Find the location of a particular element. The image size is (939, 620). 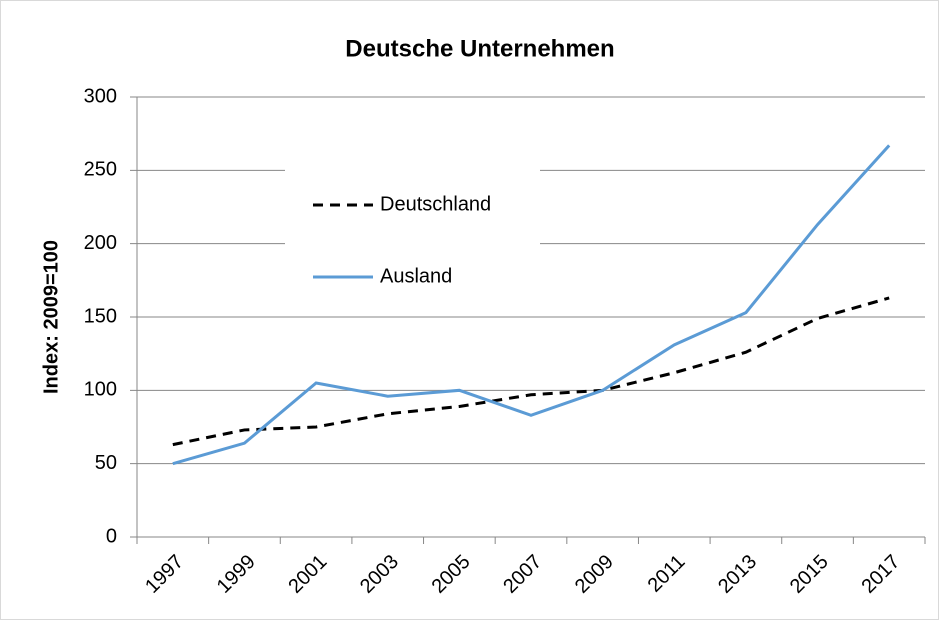

legend-label: Ausland is located at coordinates (416, 276).